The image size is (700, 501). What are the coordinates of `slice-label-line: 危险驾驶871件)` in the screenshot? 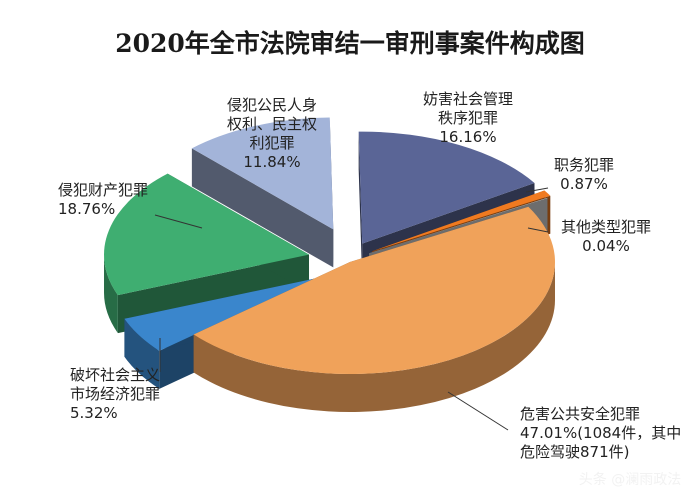 It's located at (574, 452).